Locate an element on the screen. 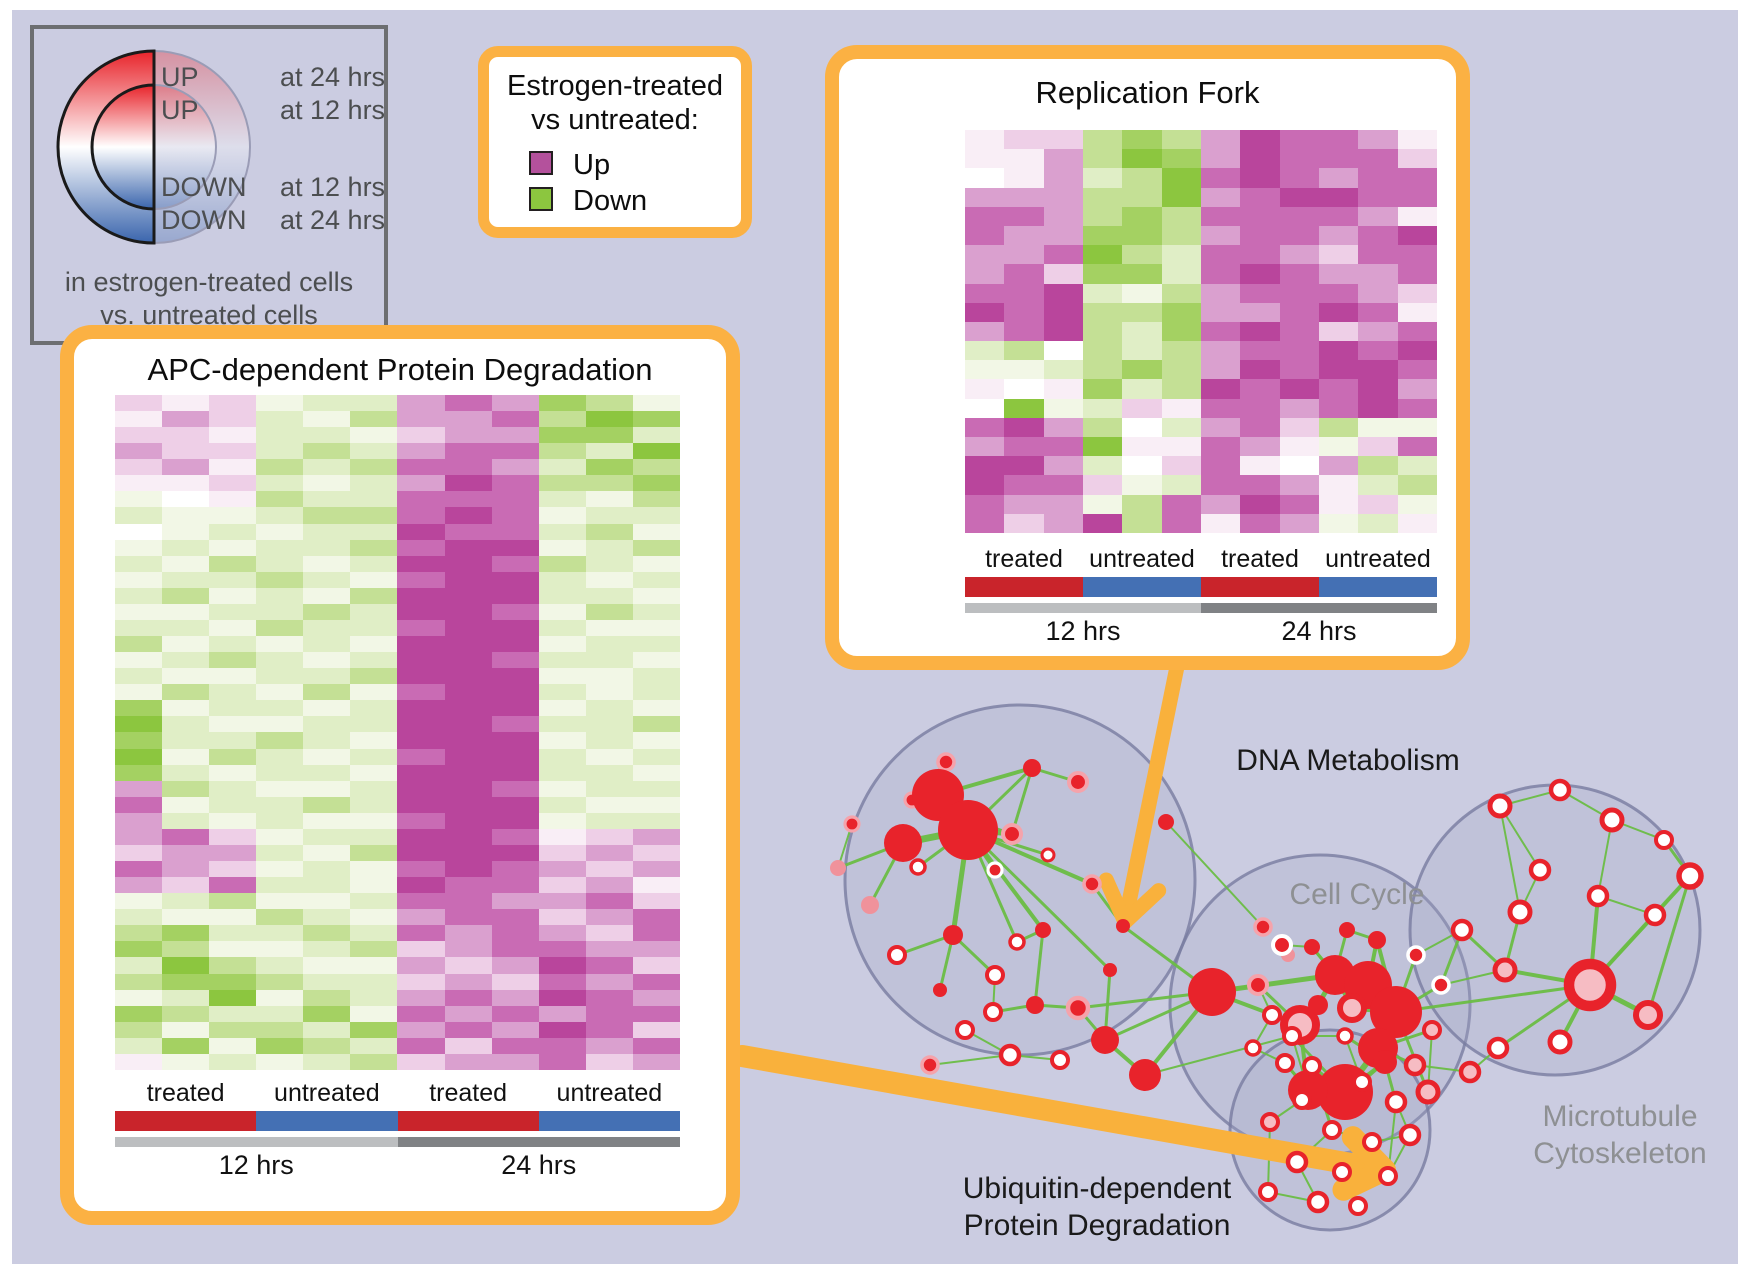 This screenshot has width=1750, height=1279. rf-group-bars is located at coordinates (1201, 587).